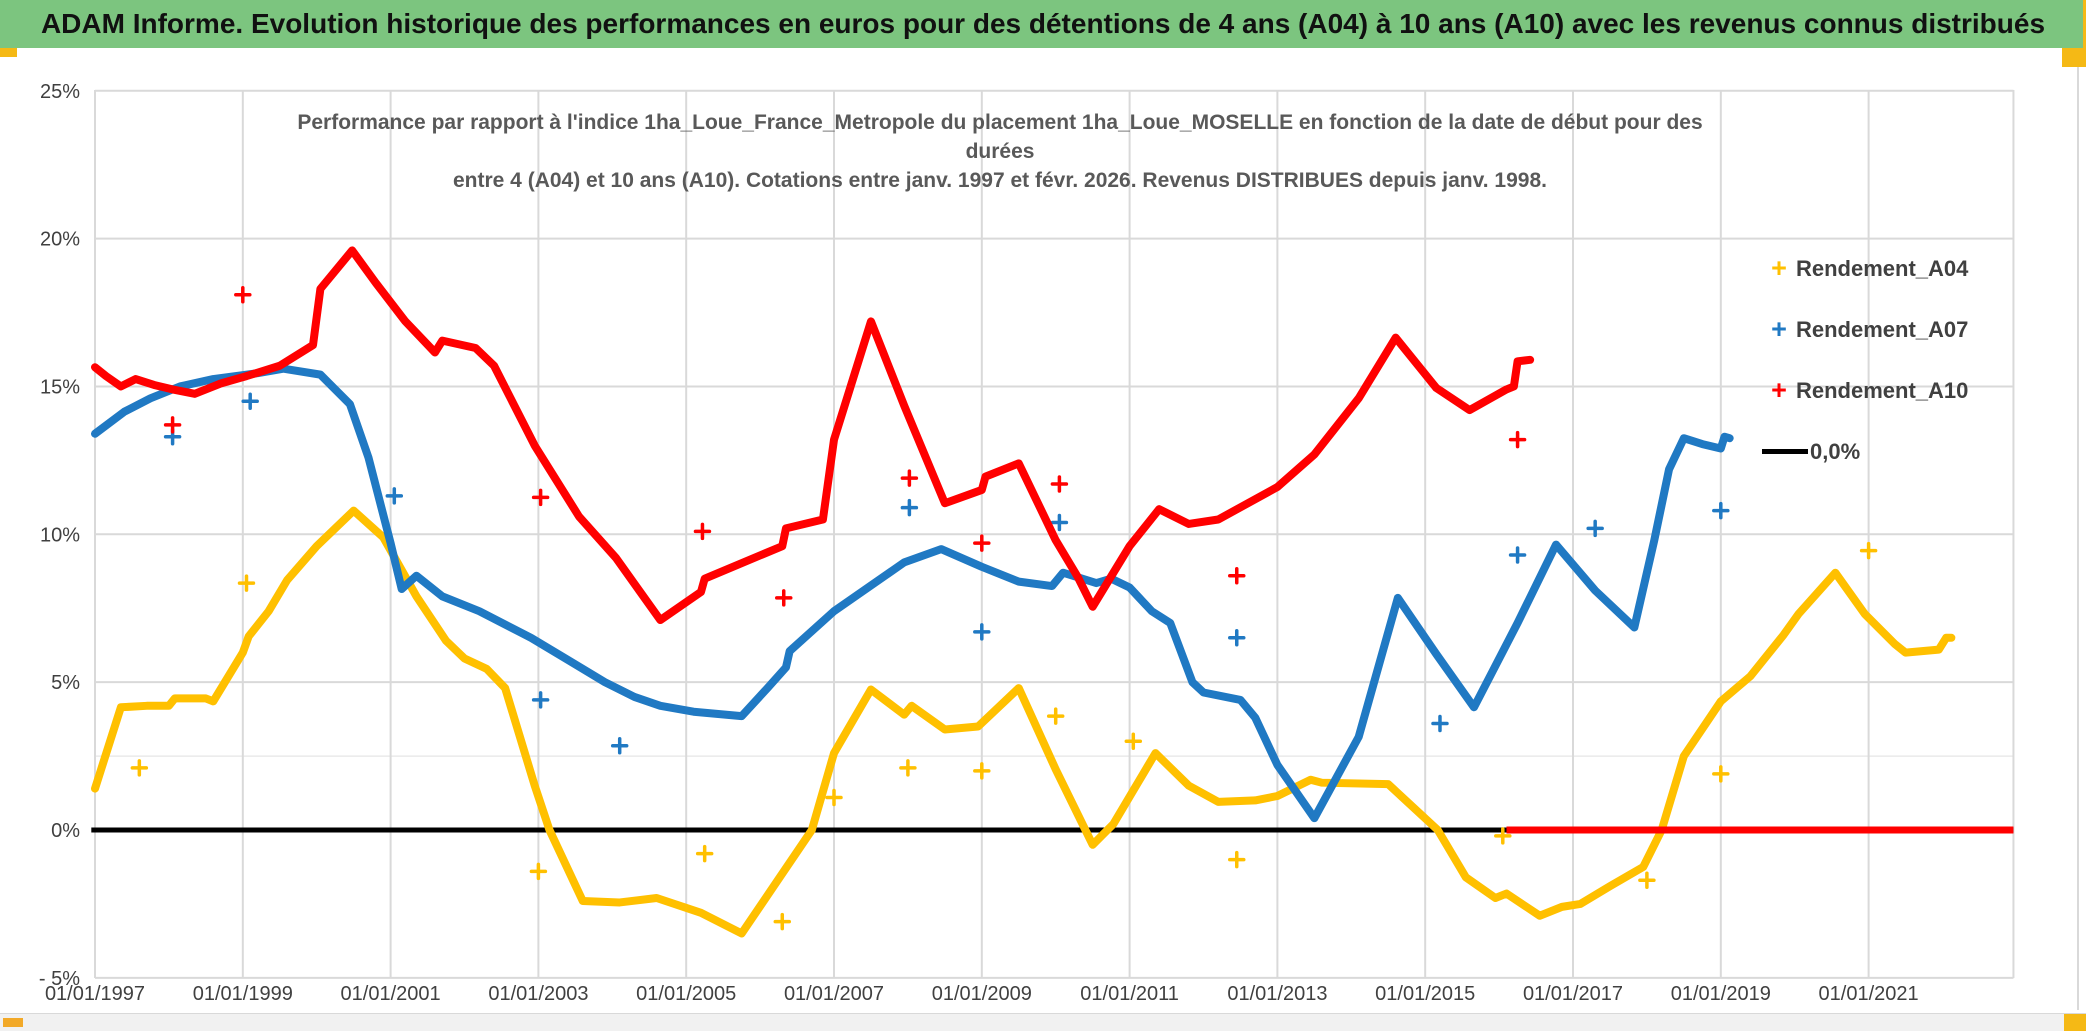 This screenshot has width=2086, height=1031. Describe the element at coordinates (60, 92) in the screenshot. I see `y-tick-label: 25%` at that location.